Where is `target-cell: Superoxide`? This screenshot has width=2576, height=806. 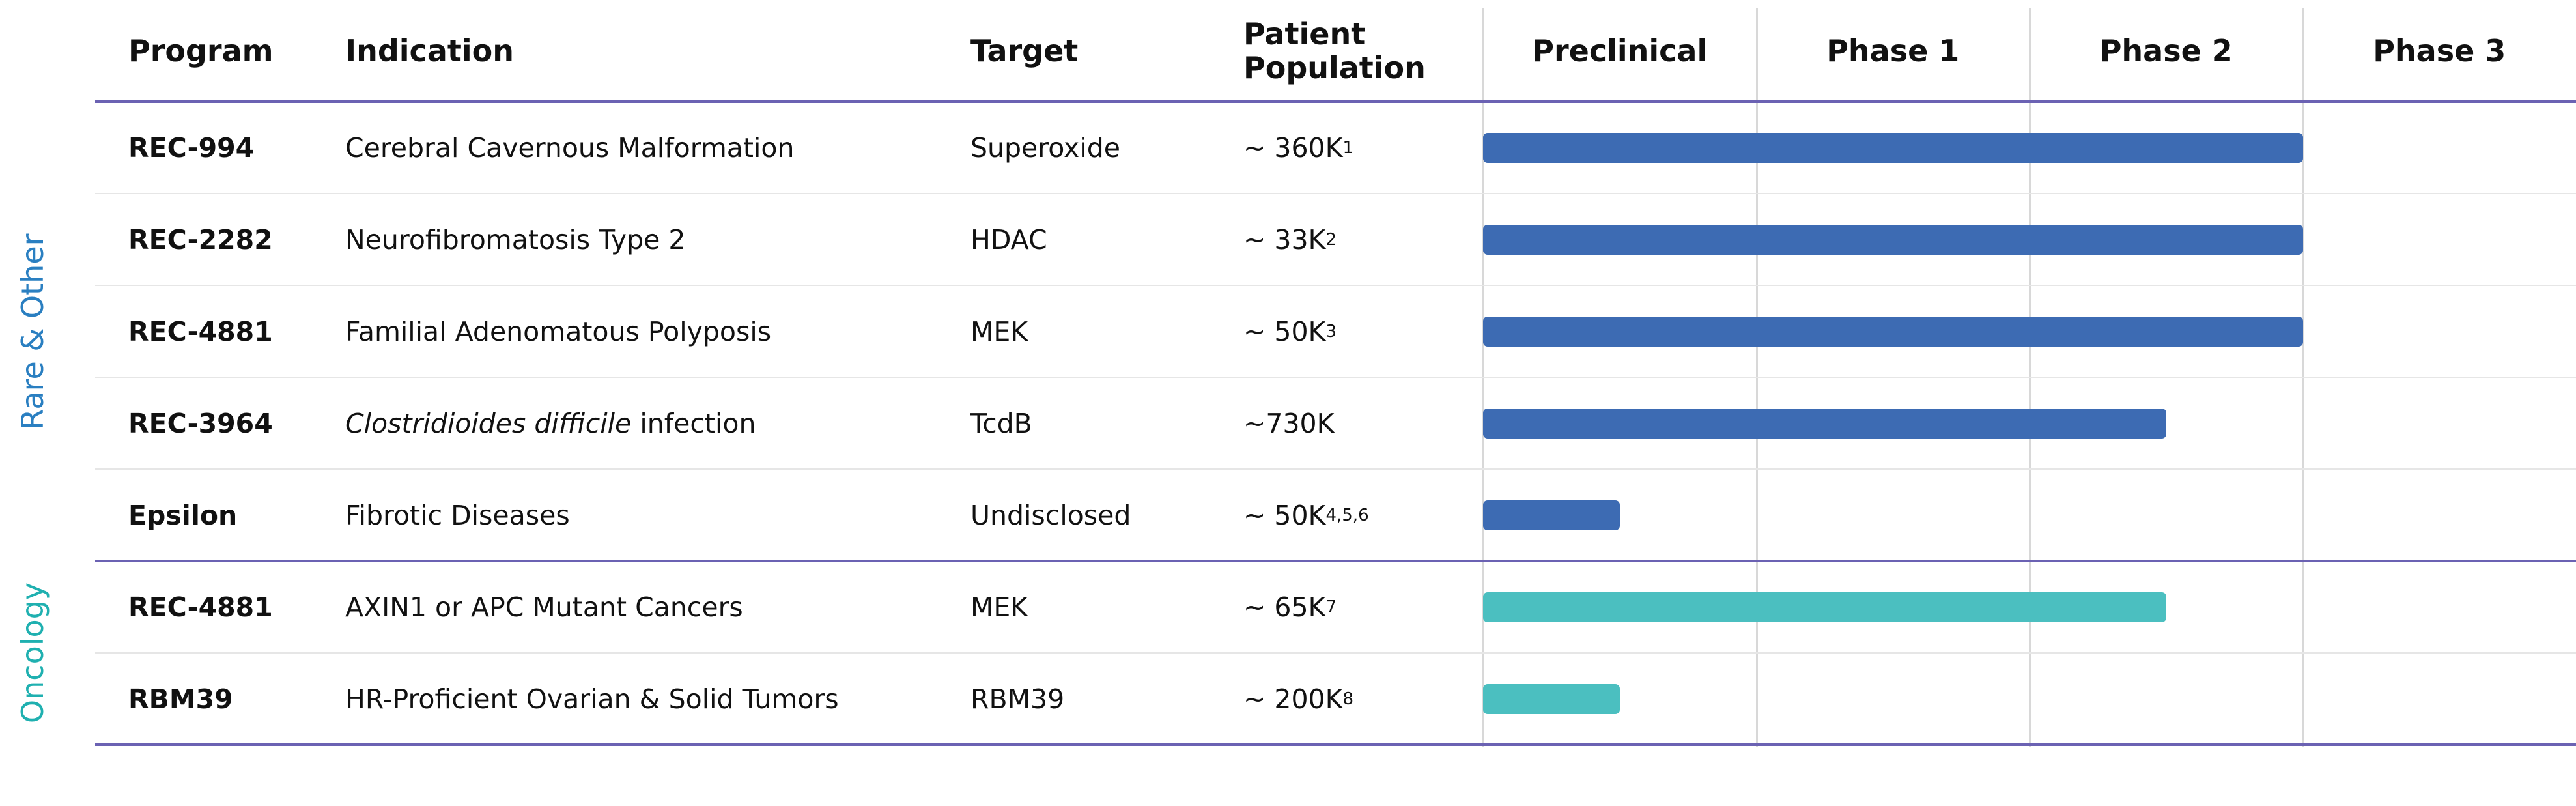
target-cell: Superoxide is located at coordinates (1045, 148).